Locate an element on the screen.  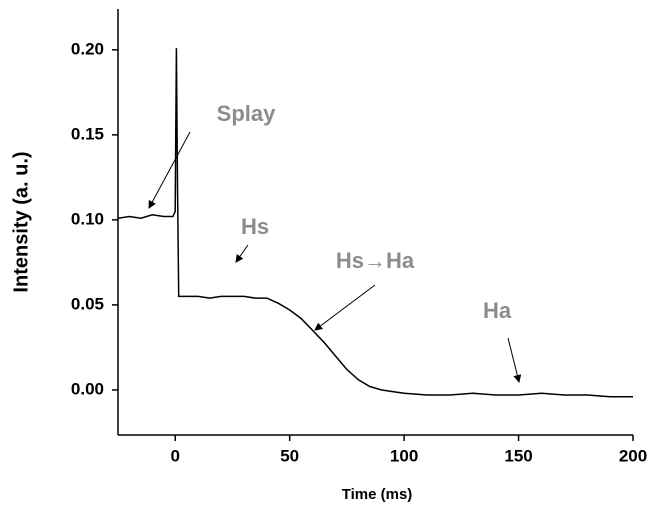
y-tick-label: 0.20 is located at coordinates (87, 48).